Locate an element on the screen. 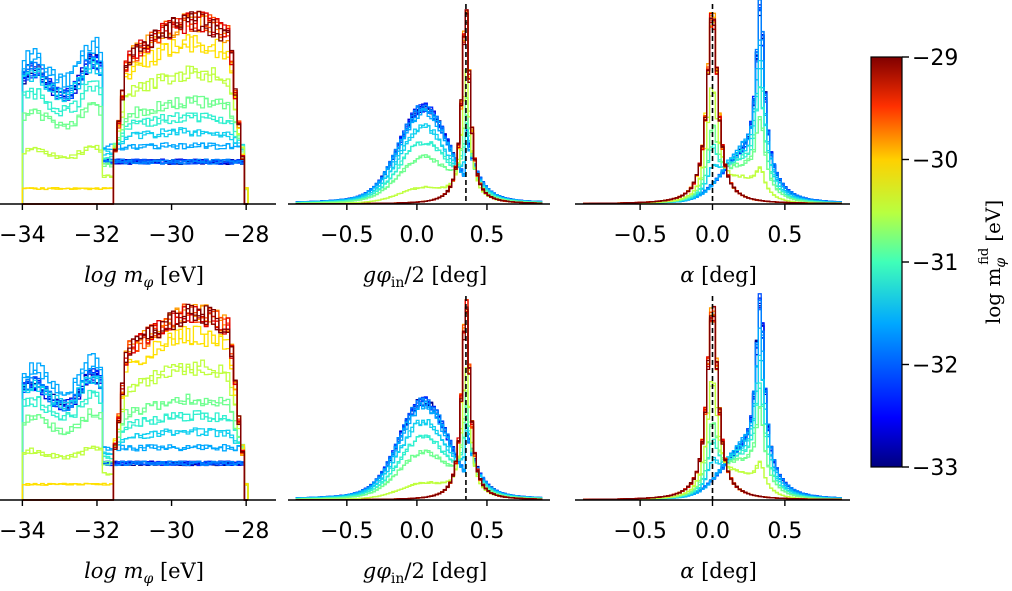 Image resolution: width=1012 pixels, height=591 pixels. colorbar-label: log mφfid [eV] is located at coordinates (993, 262).